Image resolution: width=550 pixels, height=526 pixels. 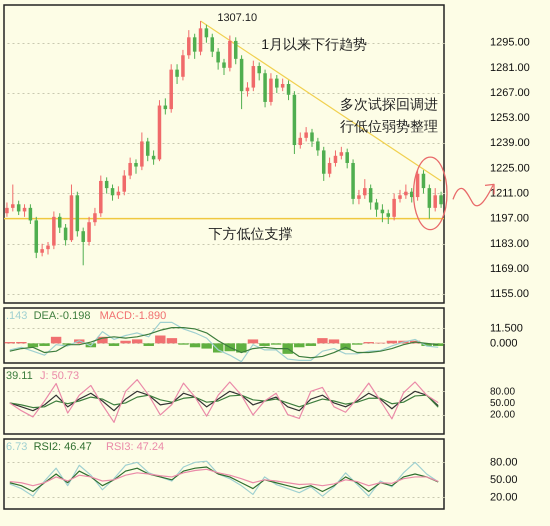 What do you see at coordinates (135, 447) in the screenshot?
I see `text: RSI3: 47.24` at bounding box center [135, 447].